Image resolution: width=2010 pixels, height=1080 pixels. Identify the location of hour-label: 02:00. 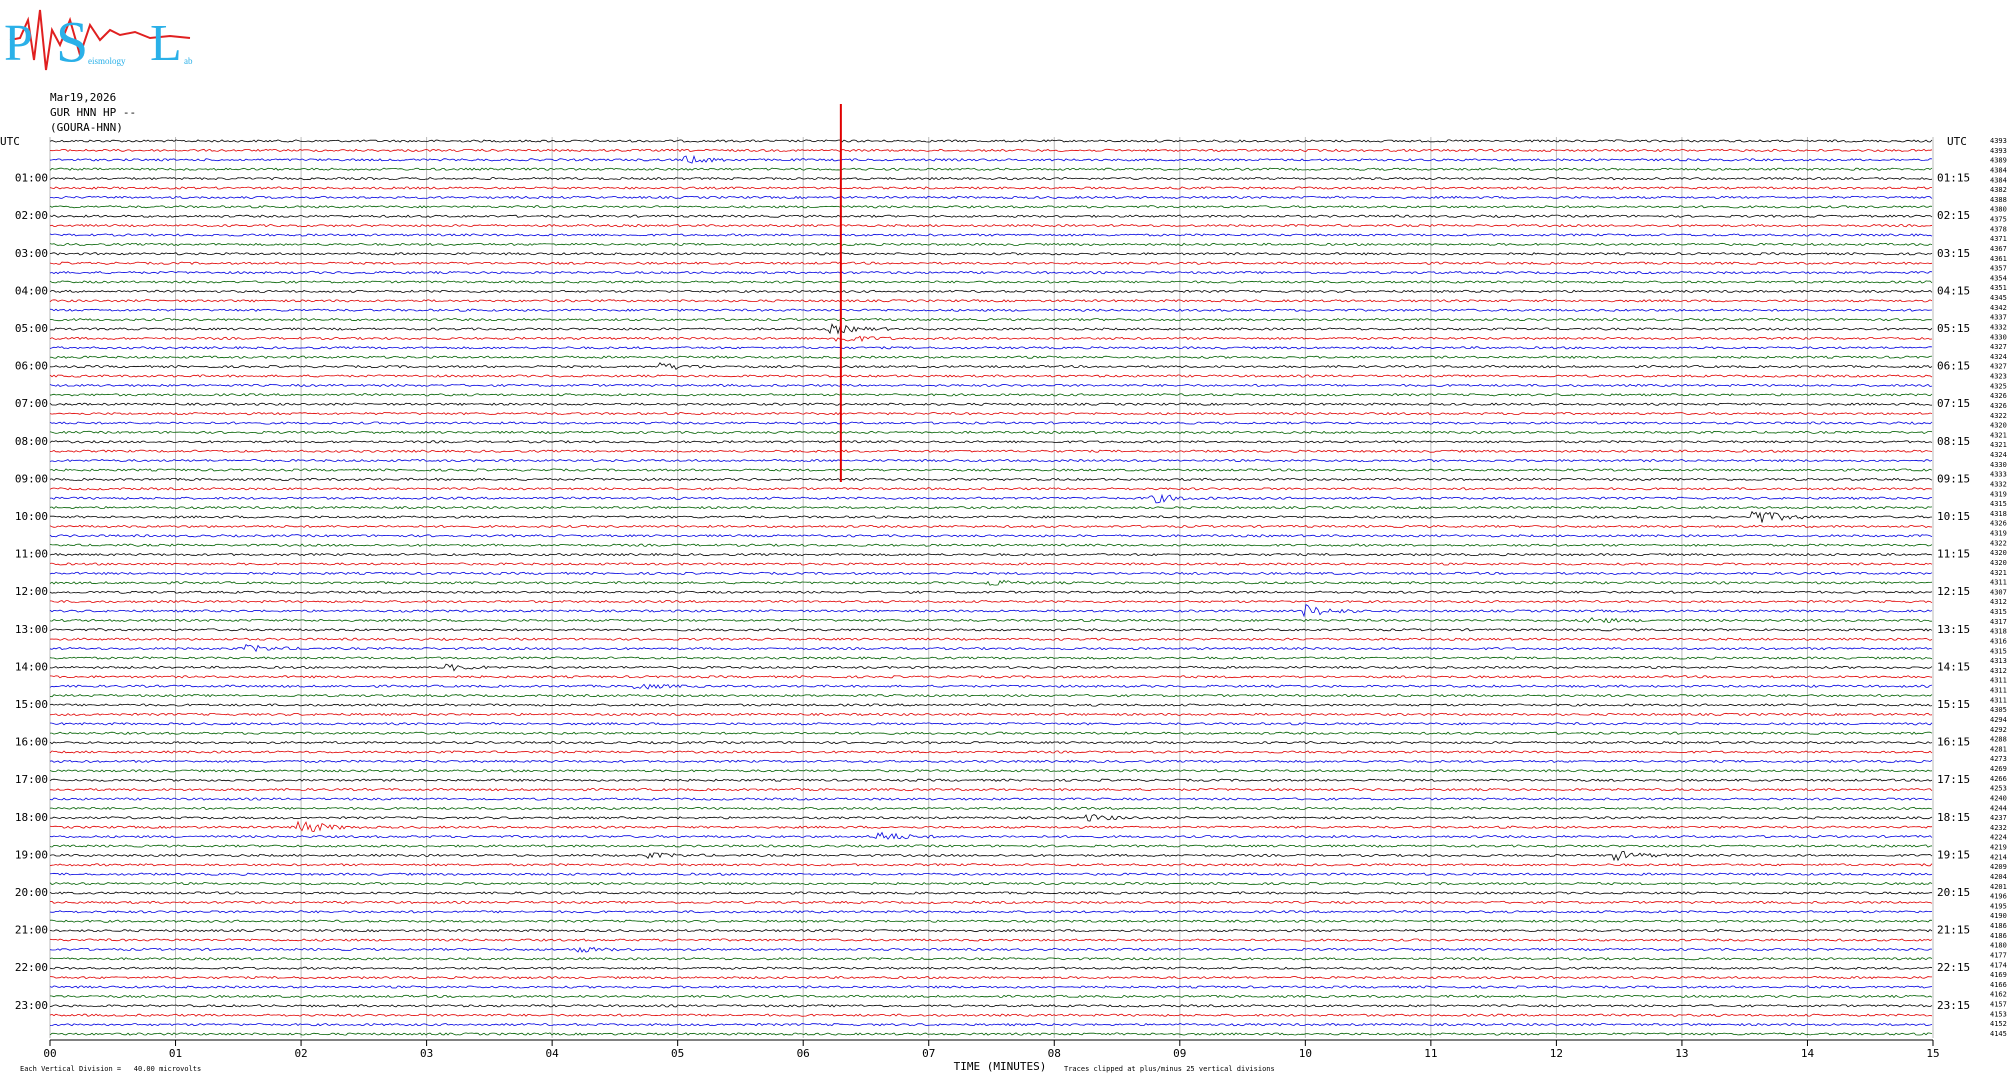
(31, 215).